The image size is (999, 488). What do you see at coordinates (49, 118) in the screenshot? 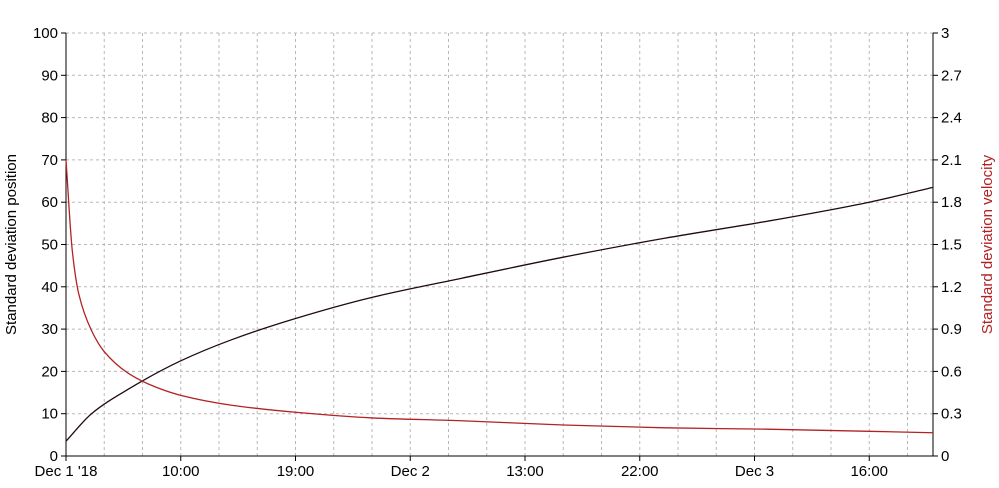
I see `y-tick-label-left: 80` at bounding box center [49, 118].